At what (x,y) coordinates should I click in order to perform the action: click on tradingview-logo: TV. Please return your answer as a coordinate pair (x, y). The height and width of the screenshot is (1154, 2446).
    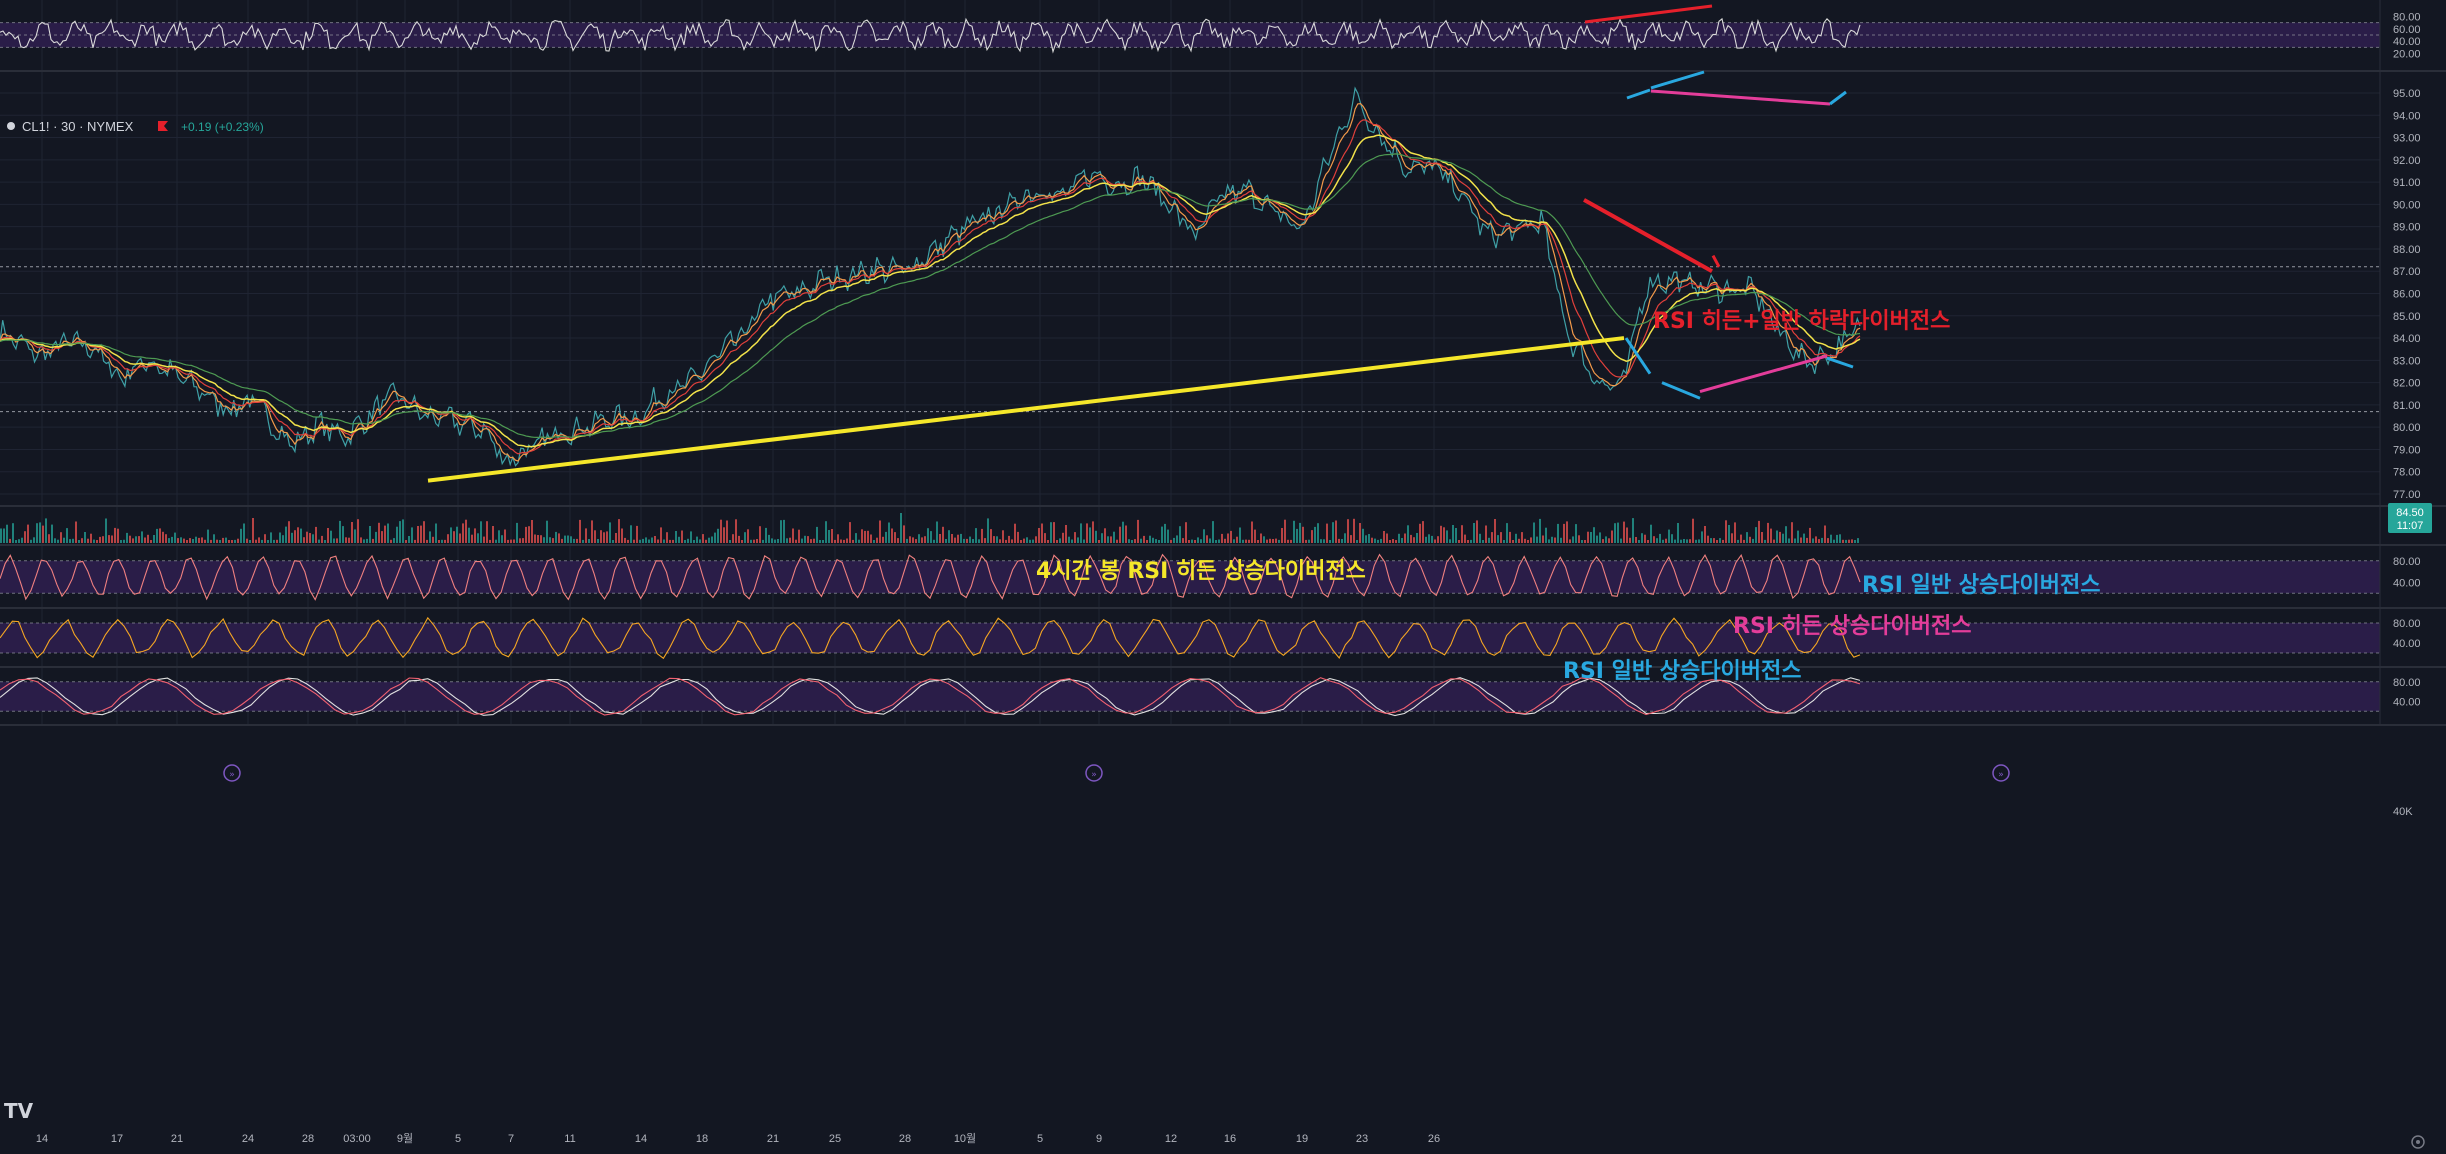
    Looking at the image, I should click on (19, 1111).